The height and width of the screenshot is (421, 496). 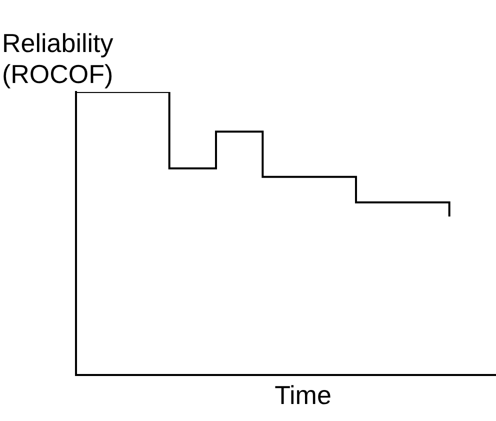 I want to click on y-axis-title: Reliability (ROCOF), so click(x=58, y=59).